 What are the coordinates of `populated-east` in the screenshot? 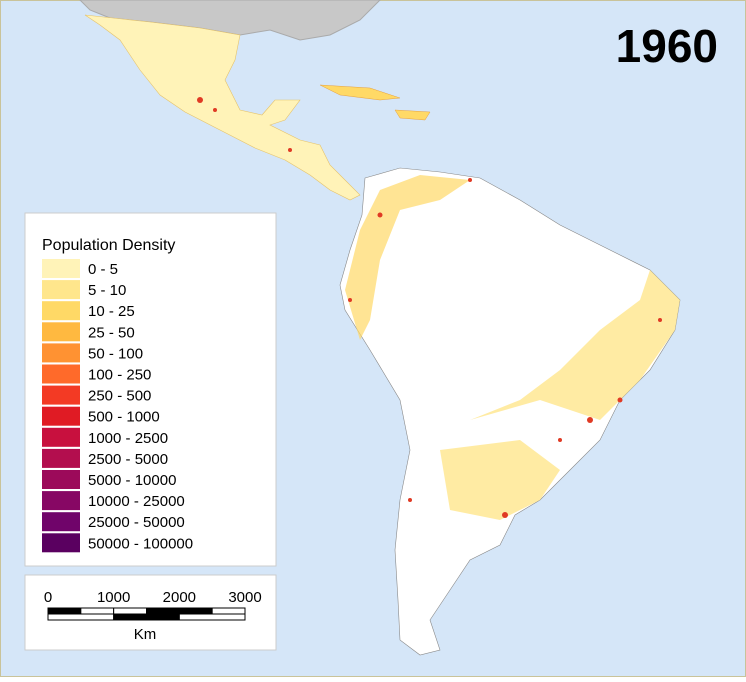 It's located at (575, 345).